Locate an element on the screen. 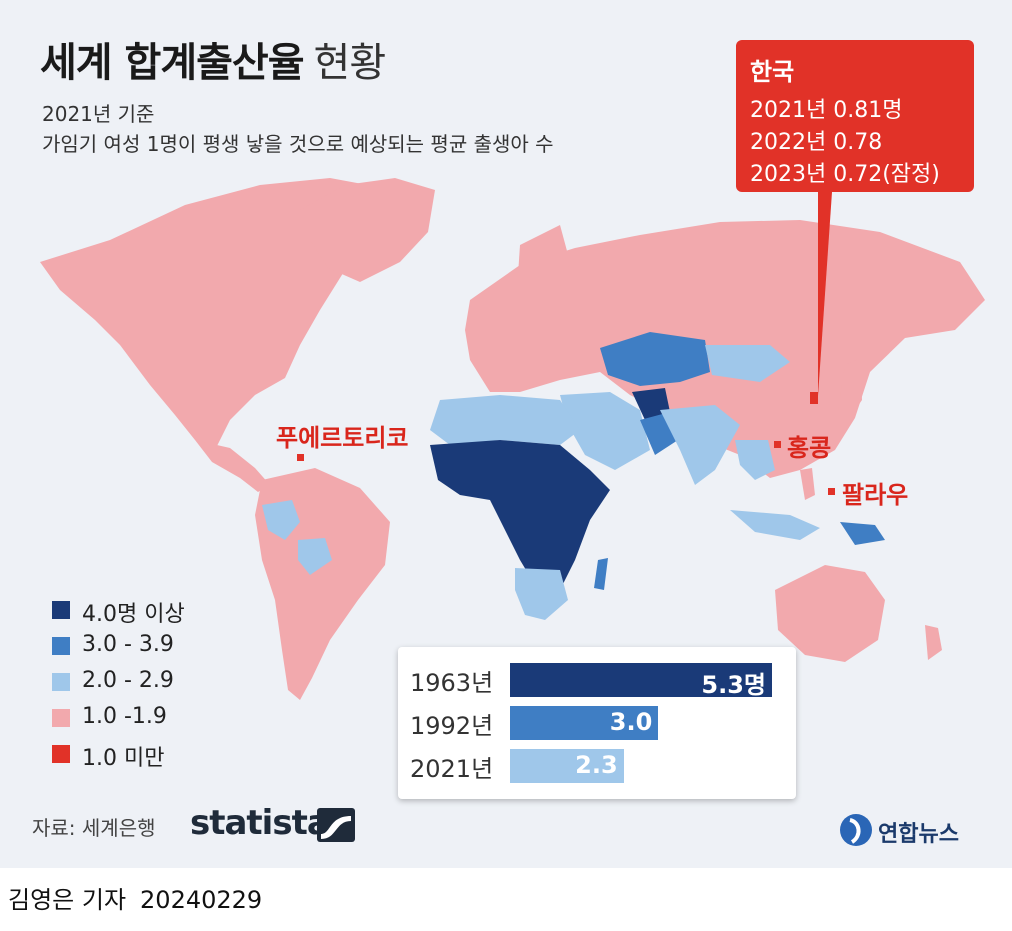 This screenshot has height=931, width=1012. central-america is located at coordinates (232, 466).